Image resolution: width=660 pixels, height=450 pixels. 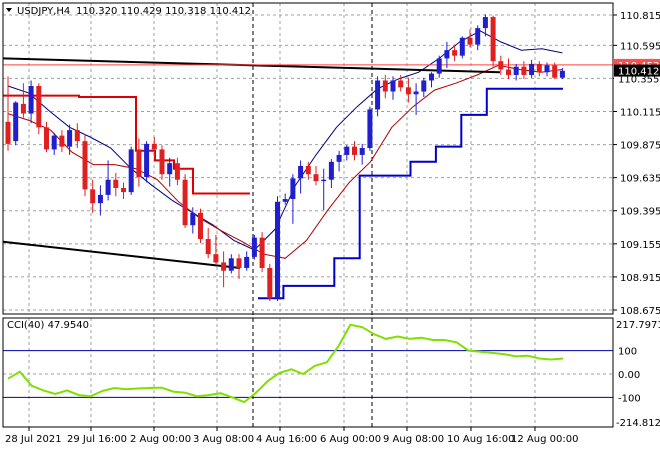 I want to click on price-tick-label: 110.815, so click(x=640, y=16).